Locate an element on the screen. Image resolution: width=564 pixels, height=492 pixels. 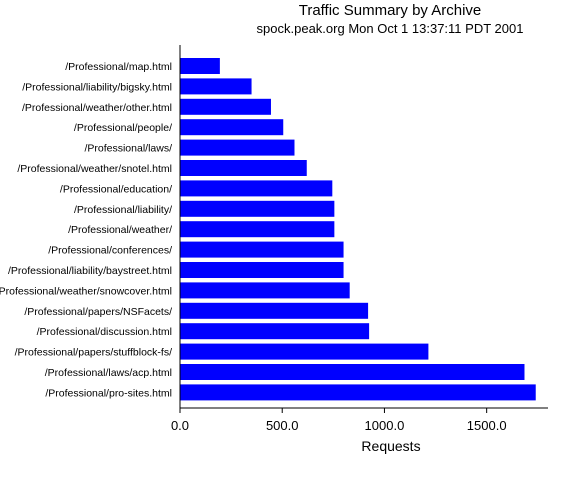
x-tick-label: 500.0 is located at coordinates (282, 425).